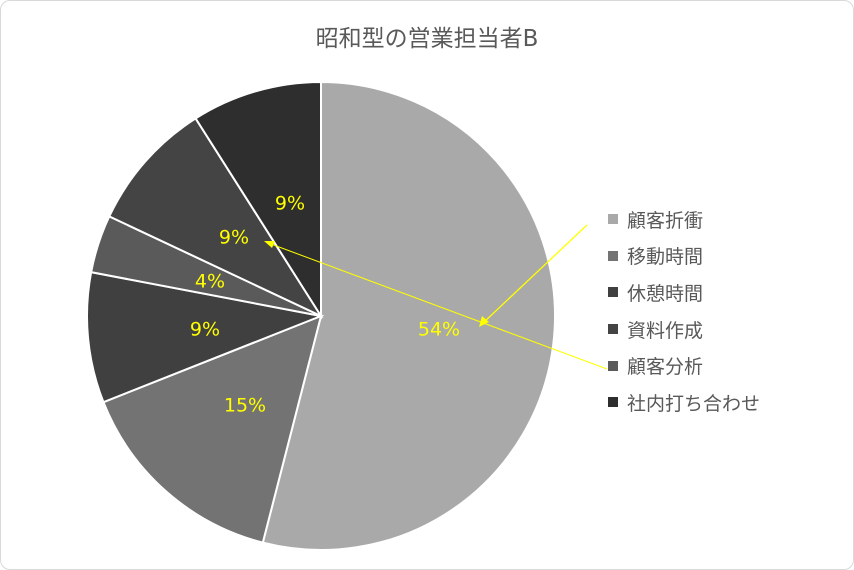  I want to click on legend-item: 顧客折衝, so click(684, 219).